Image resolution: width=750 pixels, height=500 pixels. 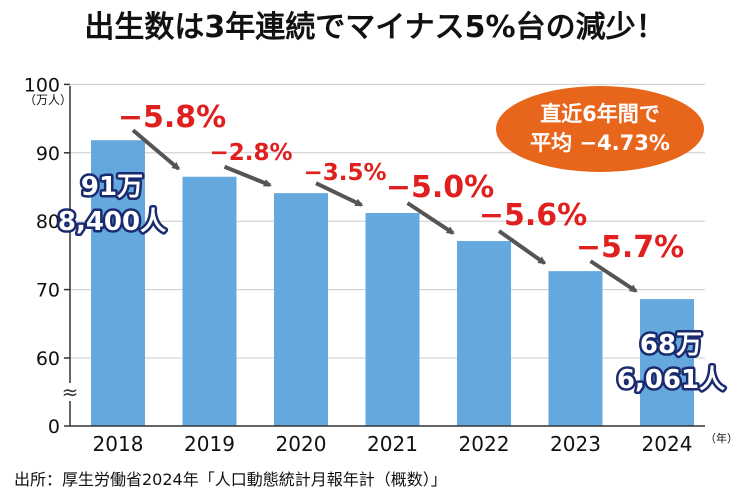 What do you see at coordinates (671, 345) in the screenshot?
I see `callout-line1: 68万` at bounding box center [671, 345].